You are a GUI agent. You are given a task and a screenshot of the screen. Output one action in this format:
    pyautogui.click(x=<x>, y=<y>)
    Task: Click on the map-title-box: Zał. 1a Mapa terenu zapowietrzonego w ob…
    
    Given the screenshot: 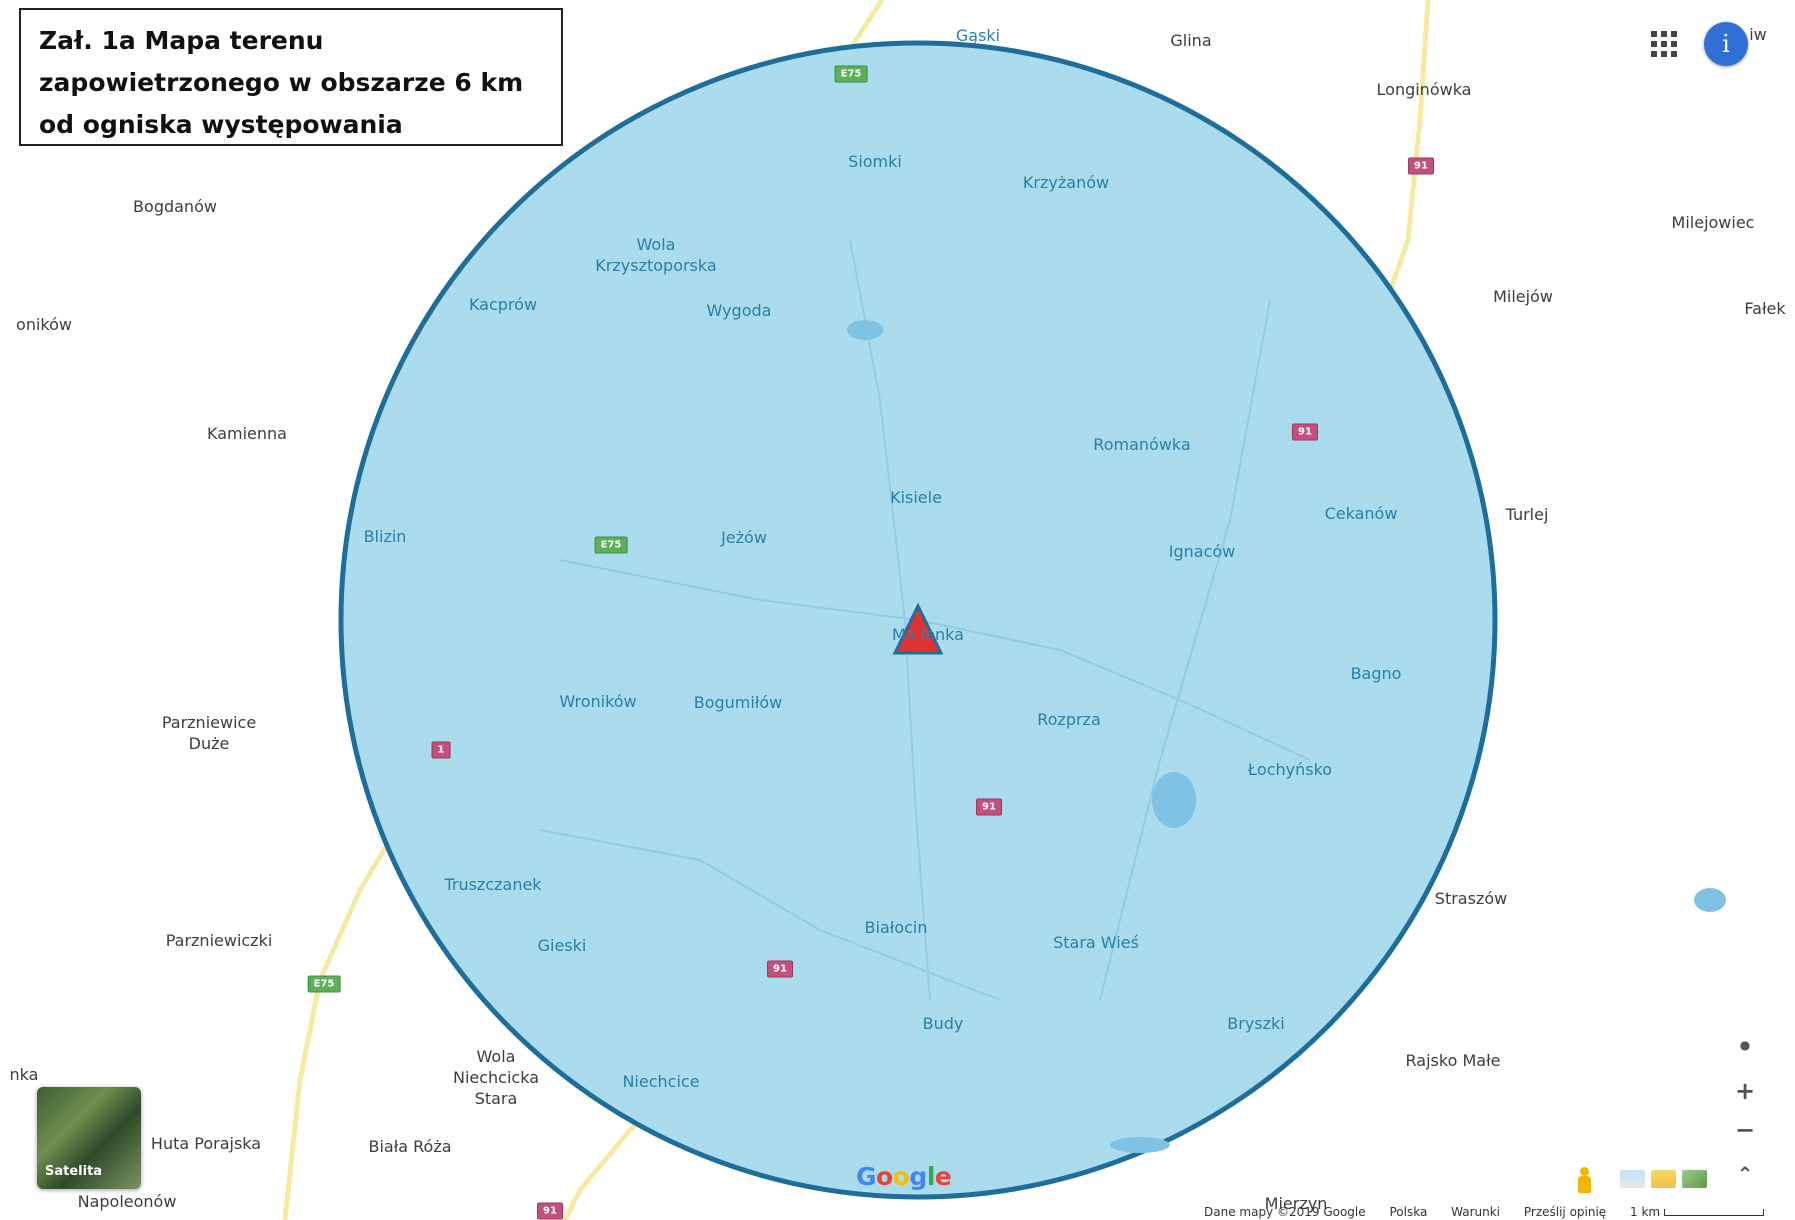 What is the action you would take?
    pyautogui.click(x=291, y=77)
    